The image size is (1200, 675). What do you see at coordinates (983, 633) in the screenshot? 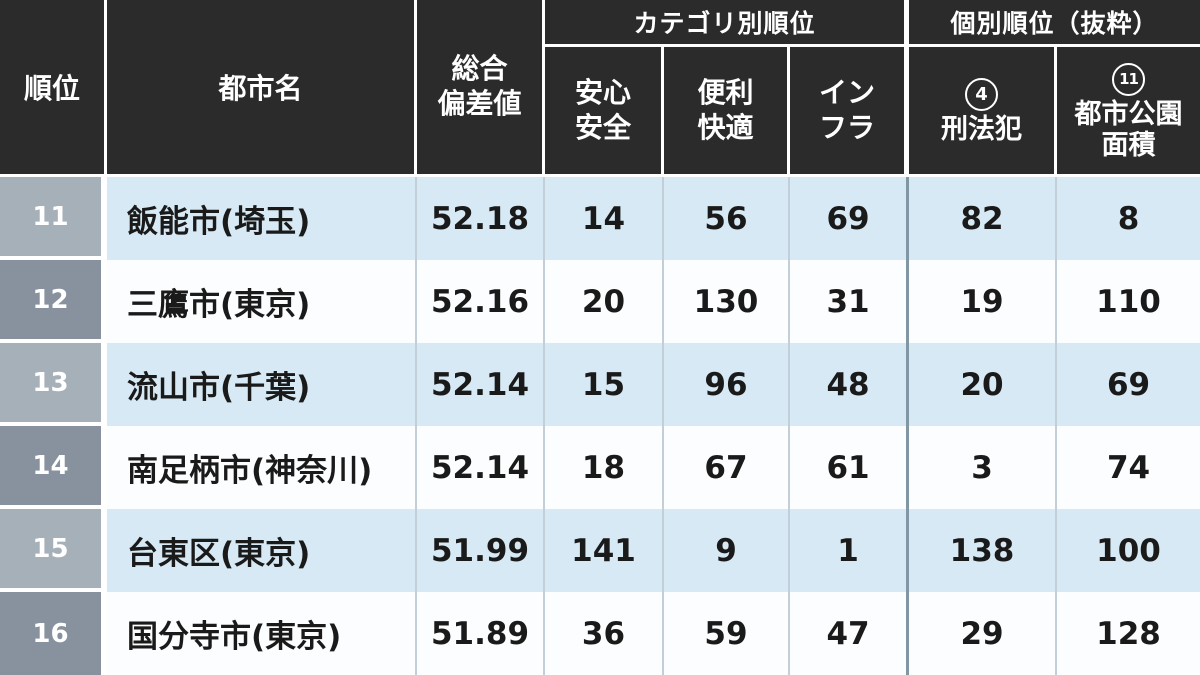
I see `crime-rank-cell: 29` at bounding box center [983, 633].